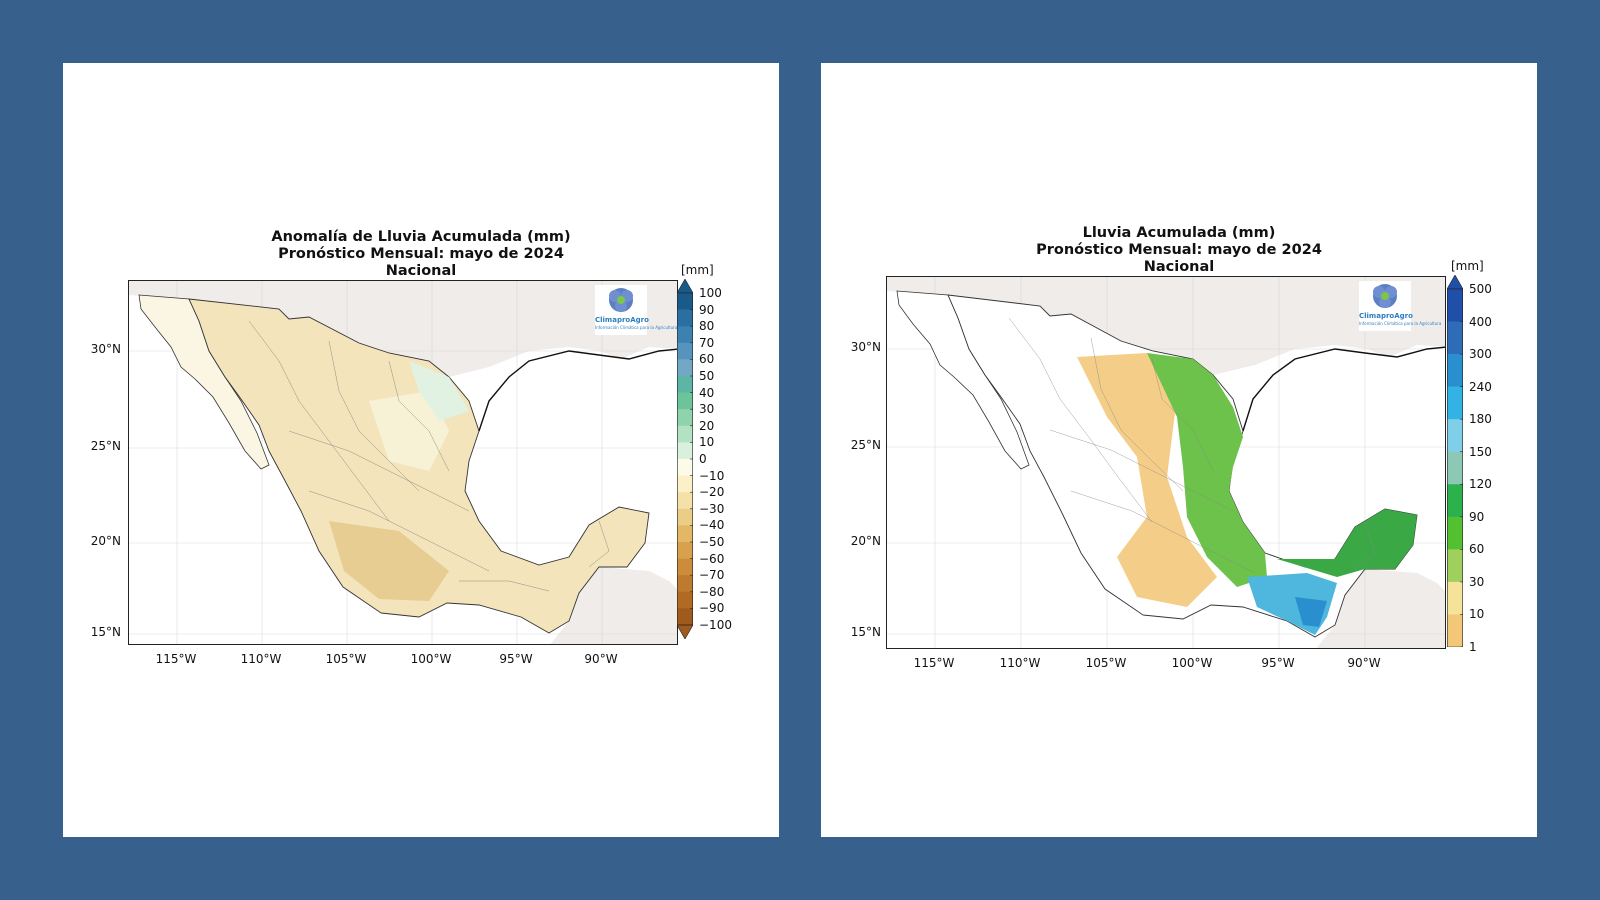 The image size is (1600, 900). Describe the element at coordinates (1480, 386) in the screenshot. I see `colorbar-tick-label: 240` at that location.